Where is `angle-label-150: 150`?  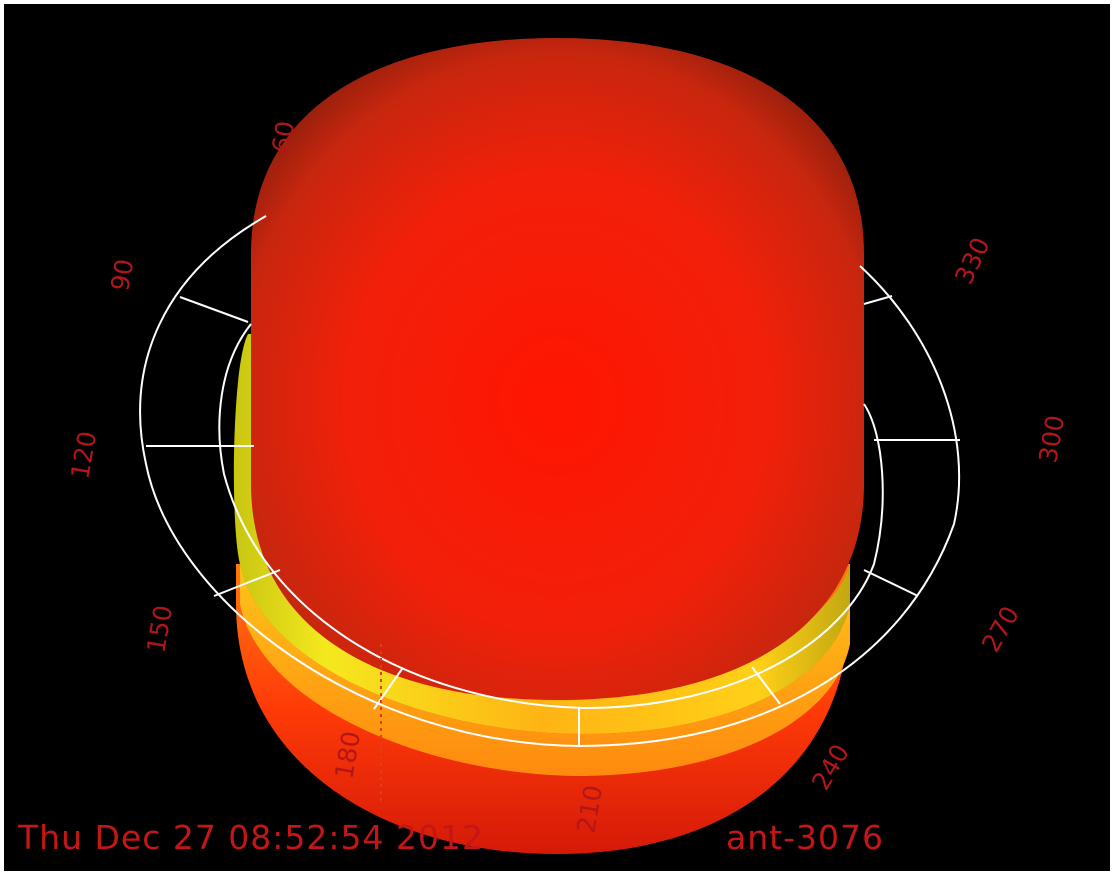 angle-label-150: 150 is located at coordinates (159, 629).